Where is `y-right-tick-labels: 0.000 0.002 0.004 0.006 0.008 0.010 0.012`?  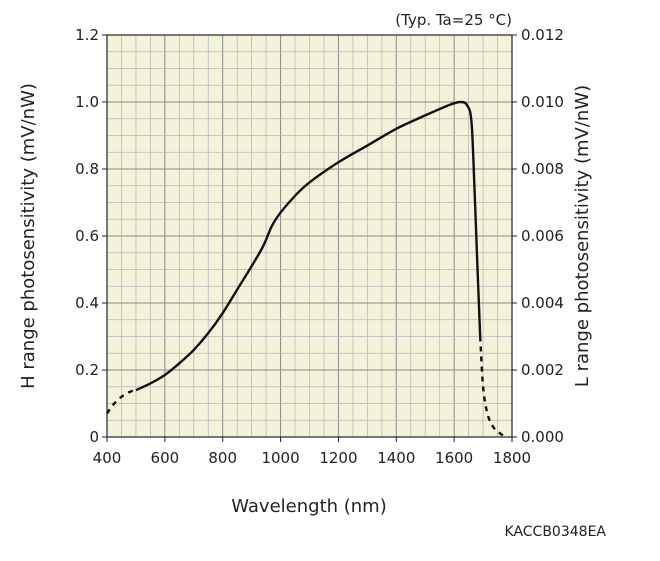
y-right-tick-labels: 0.000 0.002 0.004 0.006 0.008 0.010 0.012 is located at coordinates (542, 236).